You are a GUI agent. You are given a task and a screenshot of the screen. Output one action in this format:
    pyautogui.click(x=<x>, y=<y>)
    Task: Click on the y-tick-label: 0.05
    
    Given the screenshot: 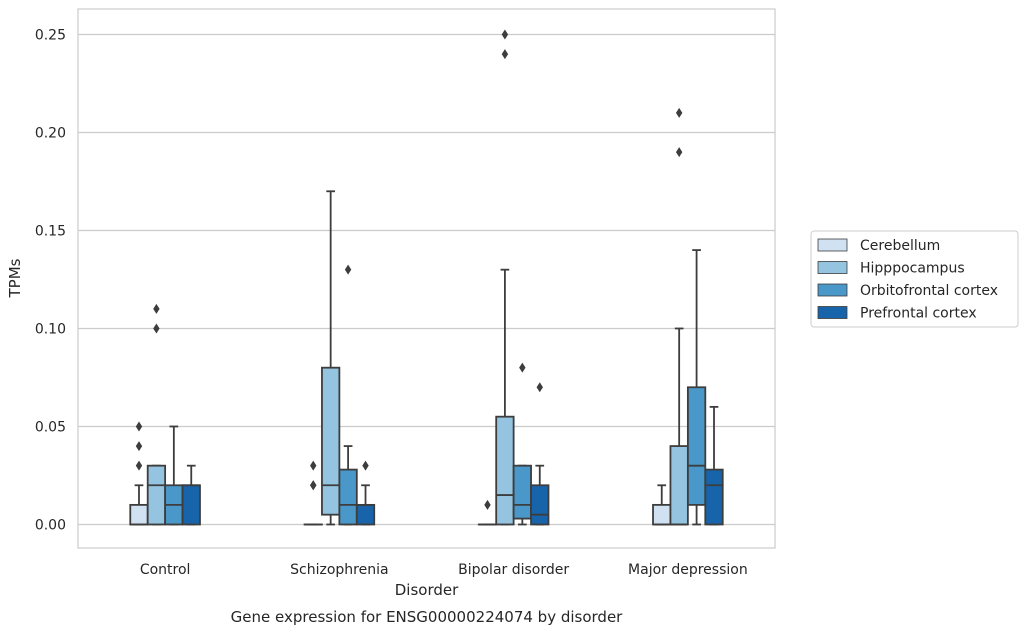 What is the action you would take?
    pyautogui.click(x=50, y=427)
    